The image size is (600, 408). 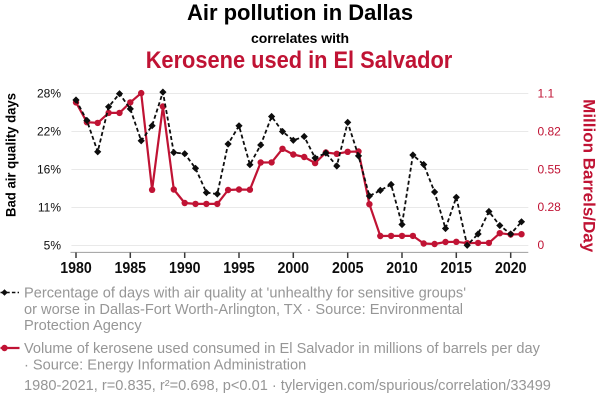 What do you see at coordinates (299, 60) in the screenshot?
I see `svg-text: Kerosene used in El Salvador` at bounding box center [299, 60].